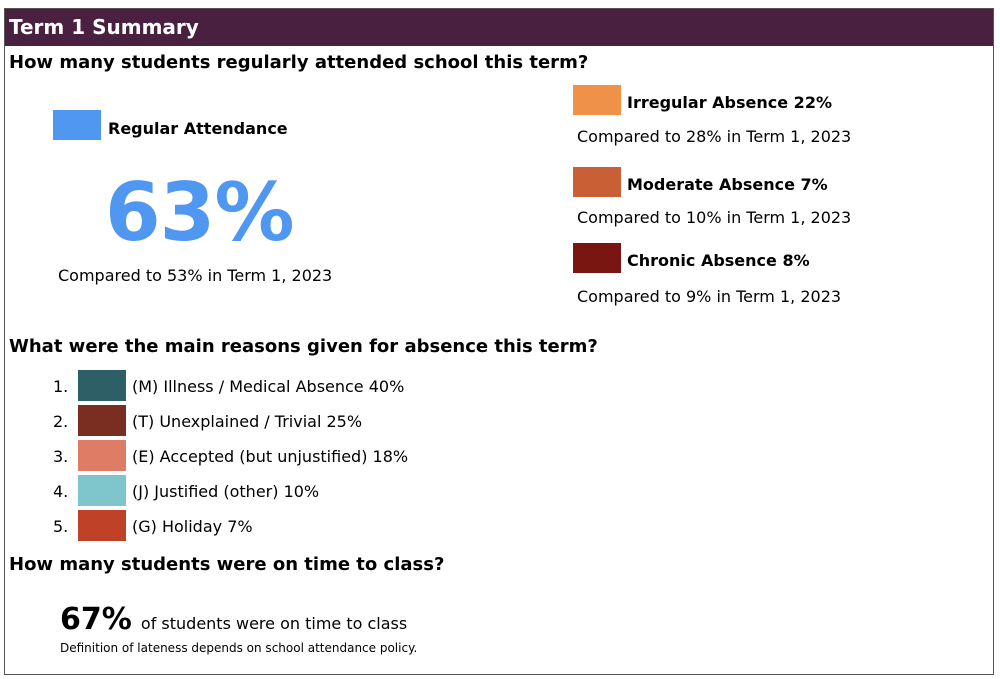 The width and height of the screenshot is (1000, 679). I want to click on regular-attendance-comparison: Compared to 53% in Term 1, 2023, so click(195, 275).